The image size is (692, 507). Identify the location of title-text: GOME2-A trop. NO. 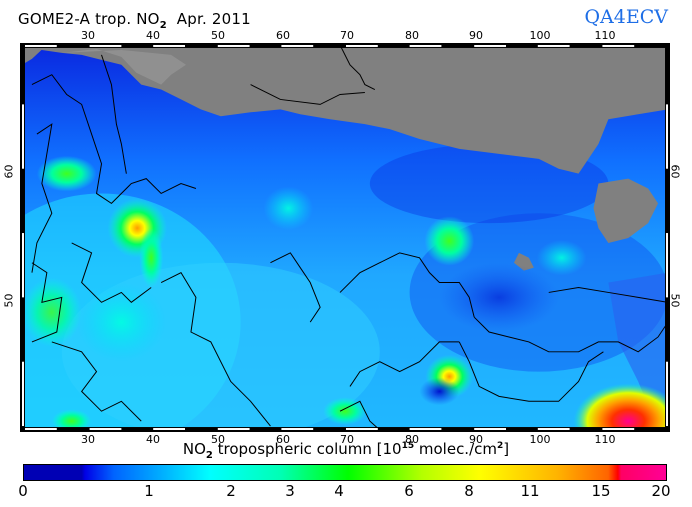
(89, 19).